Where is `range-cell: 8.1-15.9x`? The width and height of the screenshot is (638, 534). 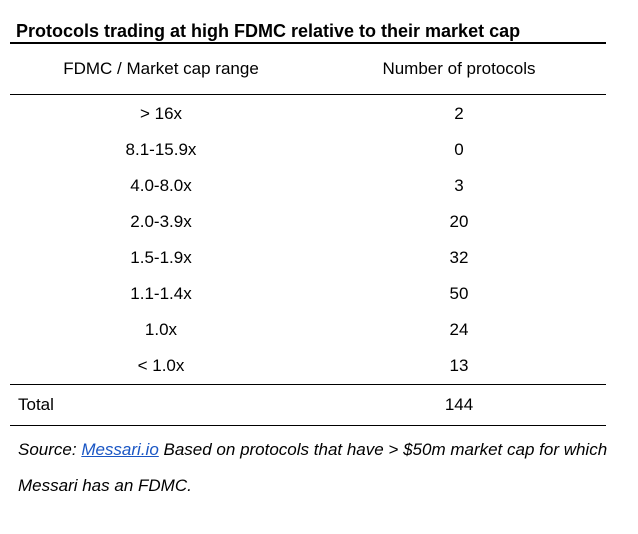
range-cell: 8.1-15.9x is located at coordinates (161, 149).